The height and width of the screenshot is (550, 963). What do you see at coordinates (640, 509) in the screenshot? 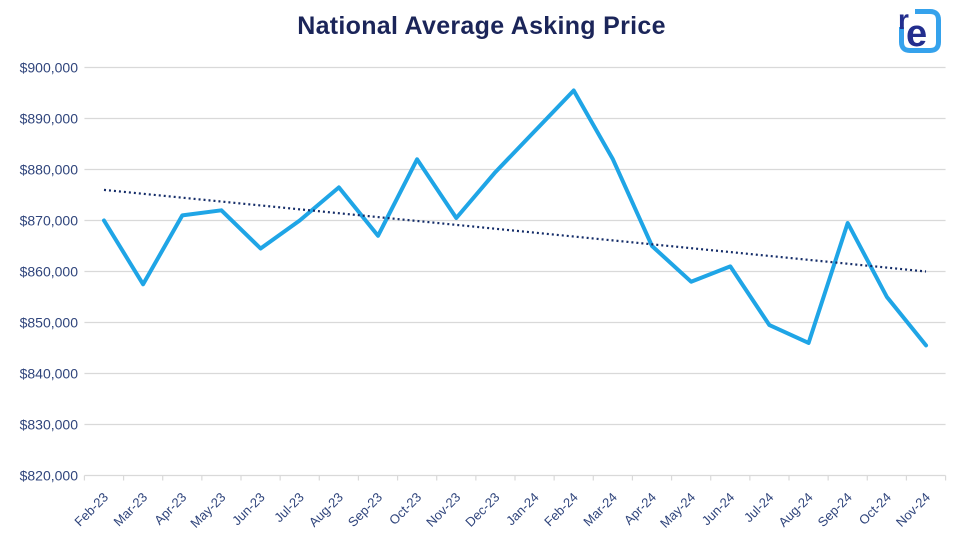
I see `x-axis-tick-label: Apr-24` at bounding box center [640, 509].